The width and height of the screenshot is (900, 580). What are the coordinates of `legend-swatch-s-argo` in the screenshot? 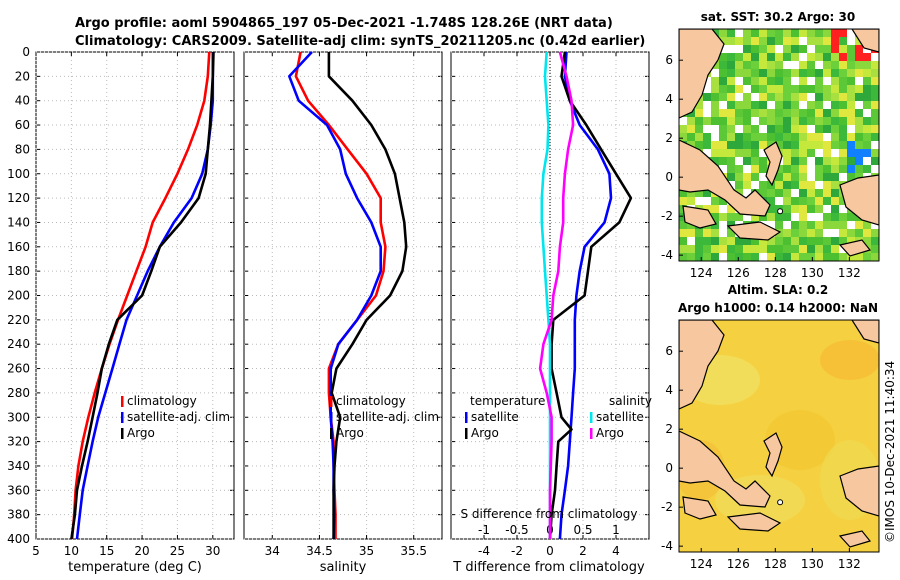 It's located at (591, 433).